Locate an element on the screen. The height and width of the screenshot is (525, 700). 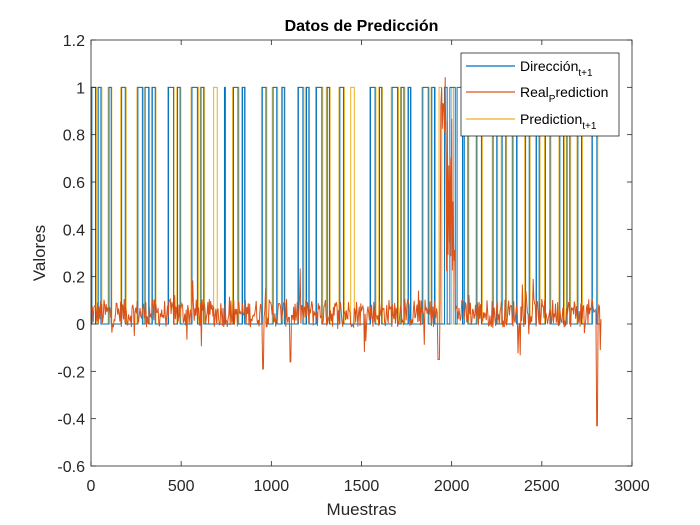
legend-label-prediction: Predictiont+1 is located at coordinates (558, 121).